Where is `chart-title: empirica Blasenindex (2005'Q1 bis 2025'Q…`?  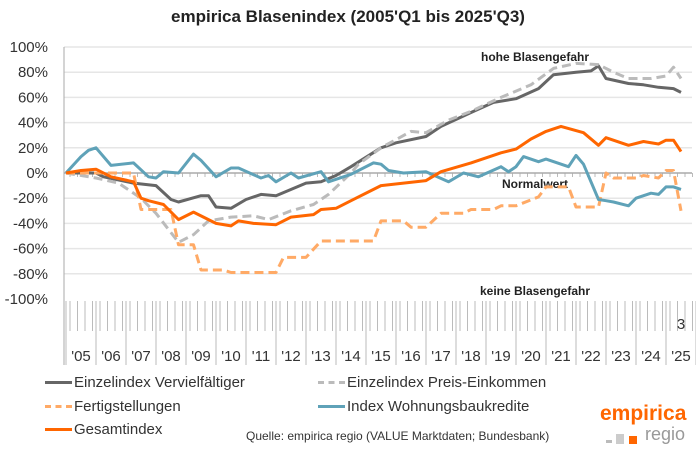
chart-title: empirica Blasenindex (2005'Q1 bis 2025'Q… is located at coordinates (348, 16).